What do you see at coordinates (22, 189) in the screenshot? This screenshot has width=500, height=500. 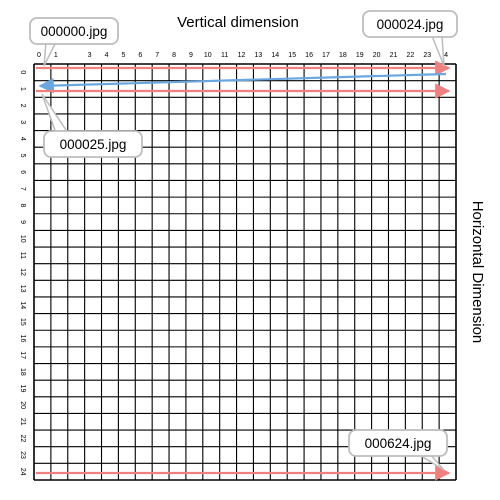 I see `row-tick-label: 7` at bounding box center [22, 189].